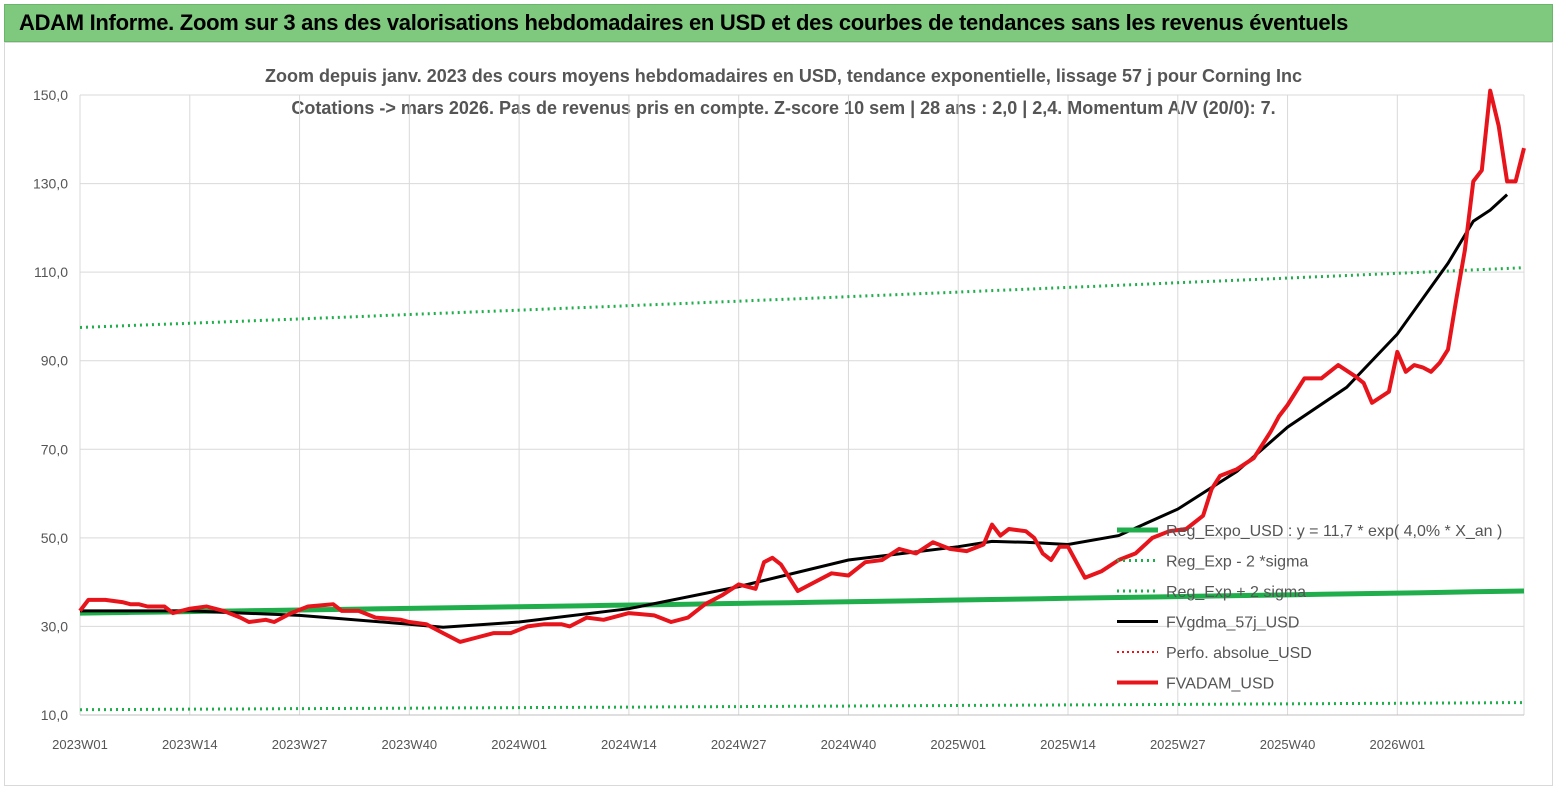  I want to click on x-tick-label: 2023W14, so click(190, 744).